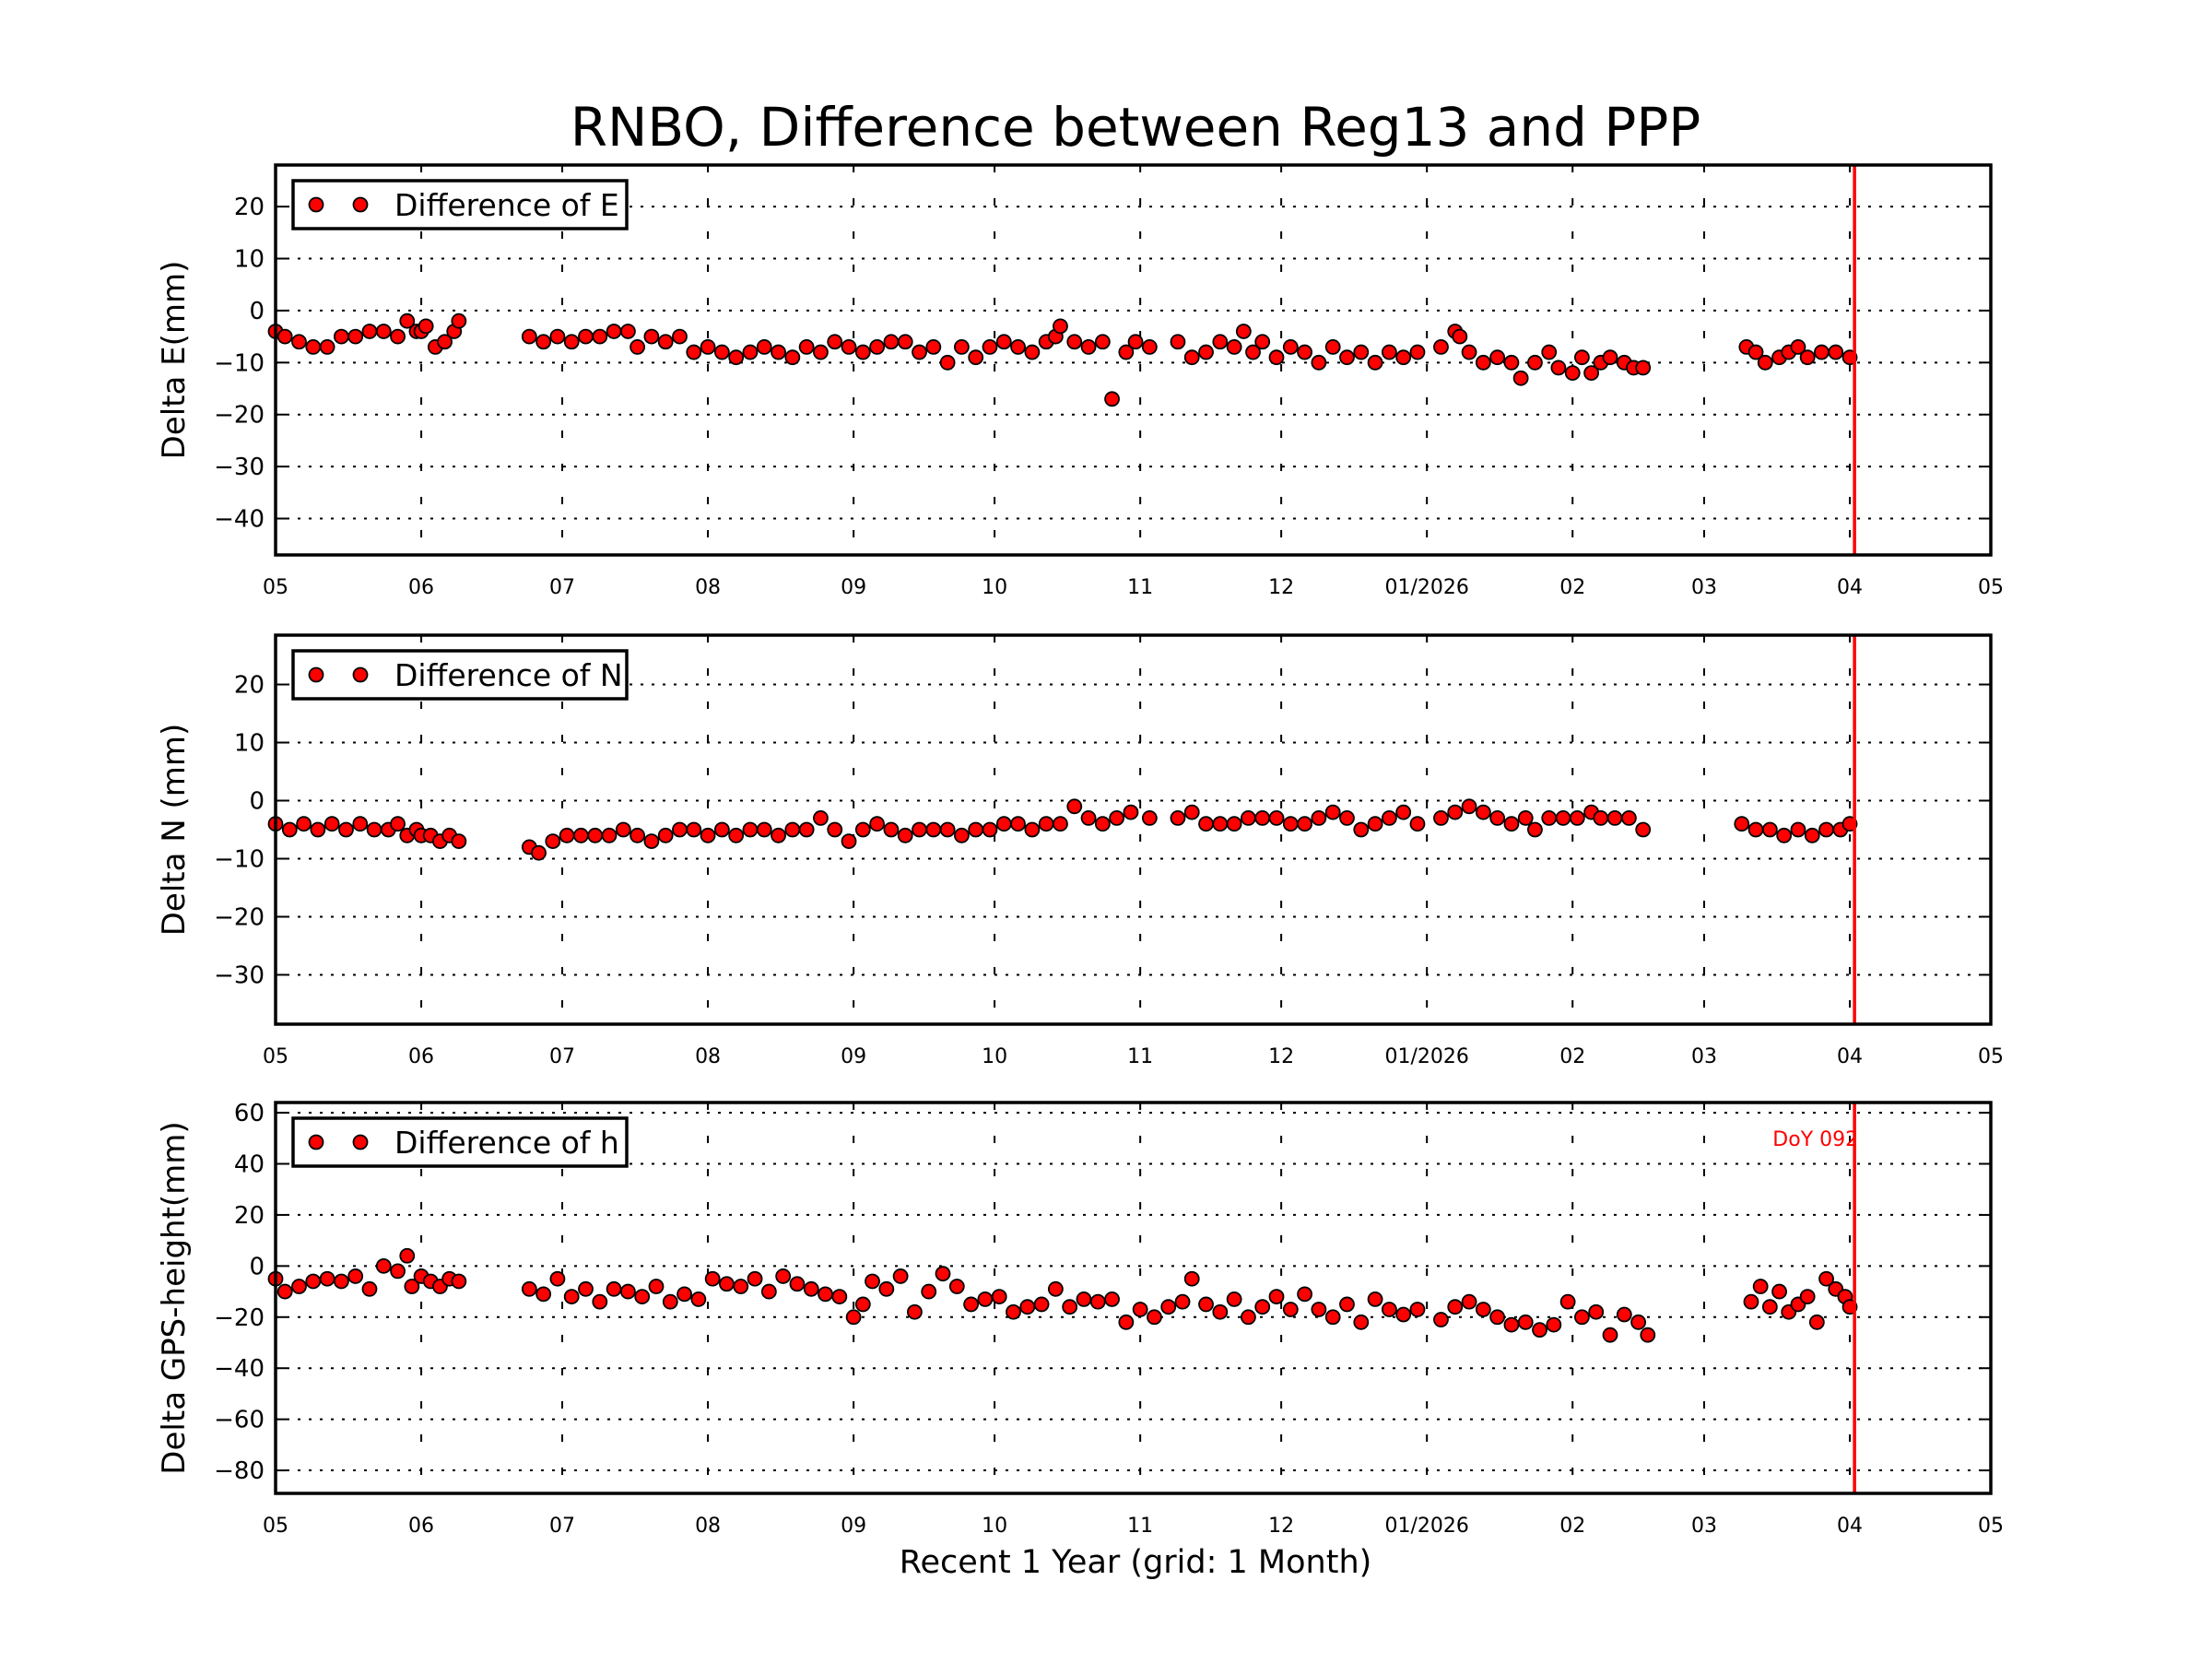 The width and height of the screenshot is (2212, 1663). What do you see at coordinates (239, 859) in the screenshot?
I see `y-tick-label: −10` at bounding box center [239, 859].